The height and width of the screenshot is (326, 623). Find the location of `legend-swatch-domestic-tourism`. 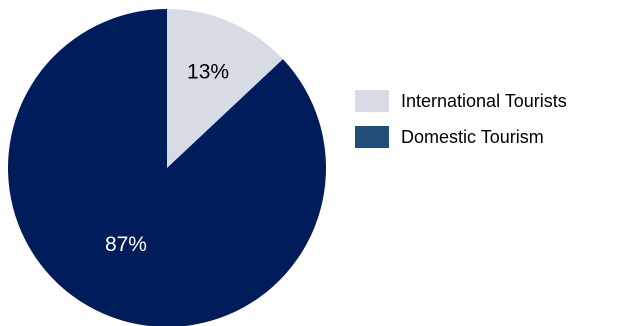

legend-swatch-domestic-tourism is located at coordinates (372, 137).